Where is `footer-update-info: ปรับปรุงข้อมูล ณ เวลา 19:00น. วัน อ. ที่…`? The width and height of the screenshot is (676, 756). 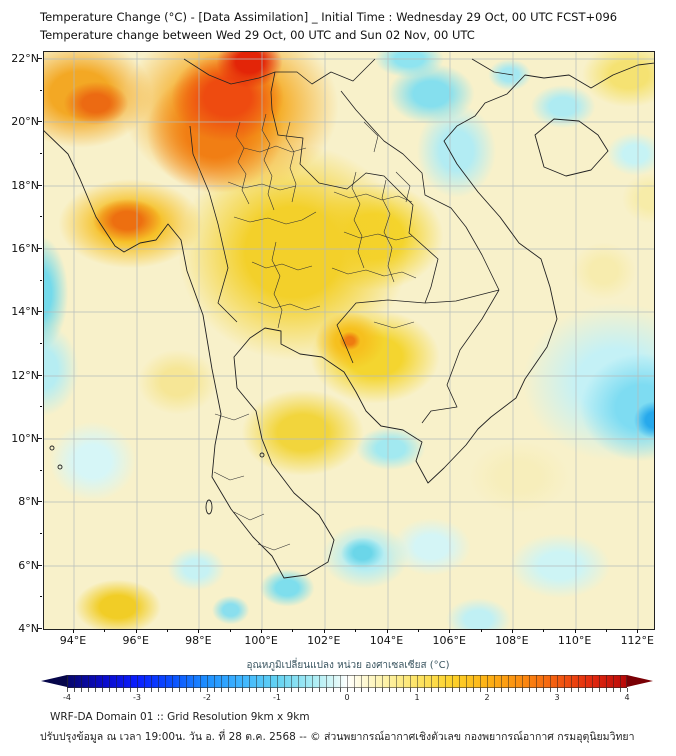
footer-update-info: ปรับปรุงข้อมูล ณ เวลา 19:00น. วัน อ. ที่… is located at coordinates (337, 737).